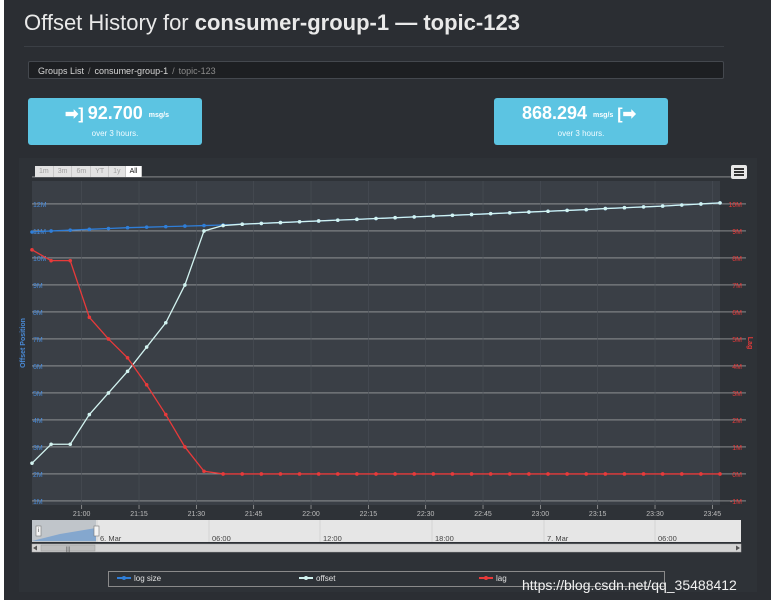  What do you see at coordinates (159, 115) in the screenshot?
I see `stat-in-unit: msg/s` at bounding box center [159, 115].